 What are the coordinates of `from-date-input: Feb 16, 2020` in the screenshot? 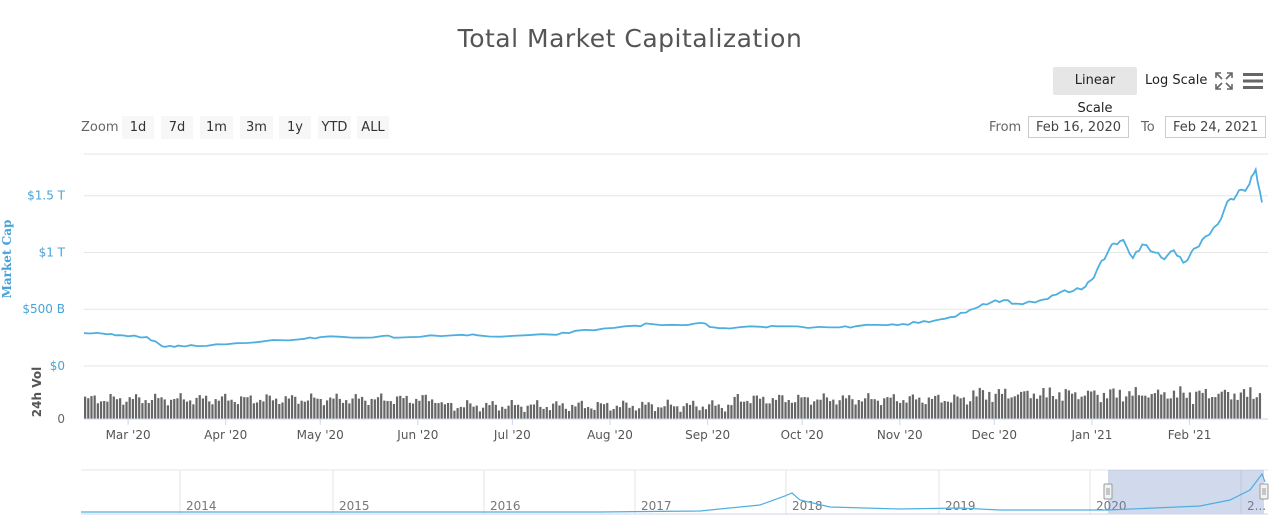 It's located at (1078, 127).